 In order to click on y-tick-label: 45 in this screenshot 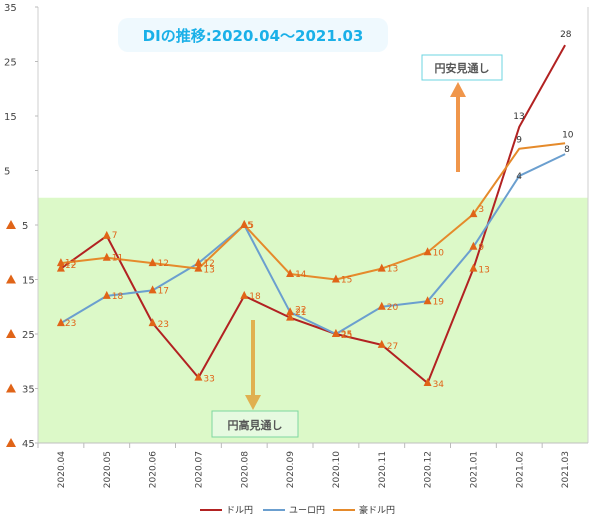, I will do `click(28, 444)`.